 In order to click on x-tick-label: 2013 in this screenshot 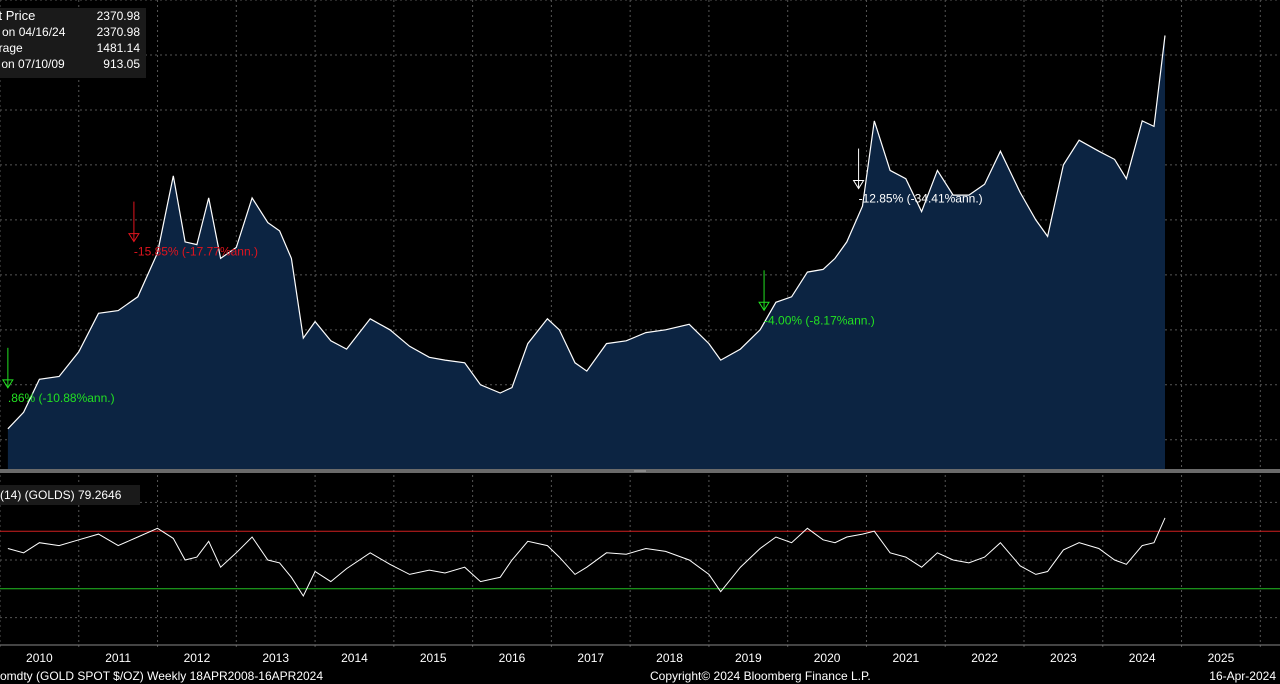, I will do `click(275, 658)`.